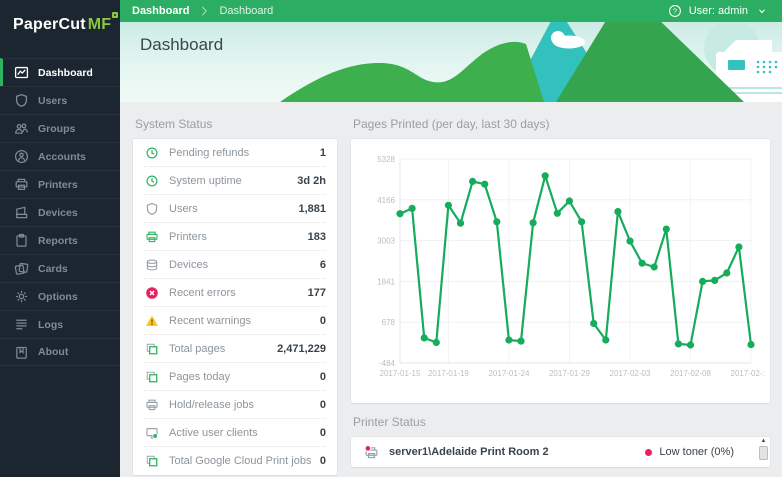 This screenshot has width=782, height=477. Describe the element at coordinates (174, 124) in the screenshot. I see `system-status-title: System Status` at that location.